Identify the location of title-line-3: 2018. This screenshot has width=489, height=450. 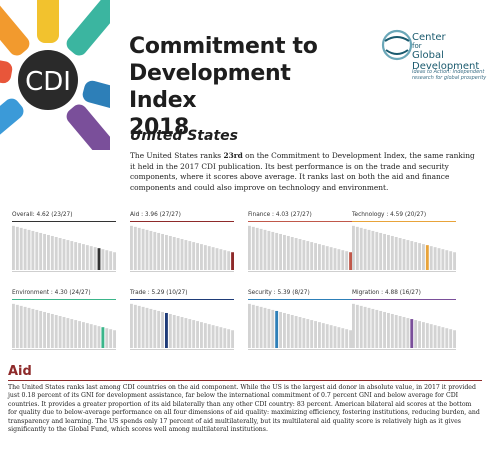
(159, 127).